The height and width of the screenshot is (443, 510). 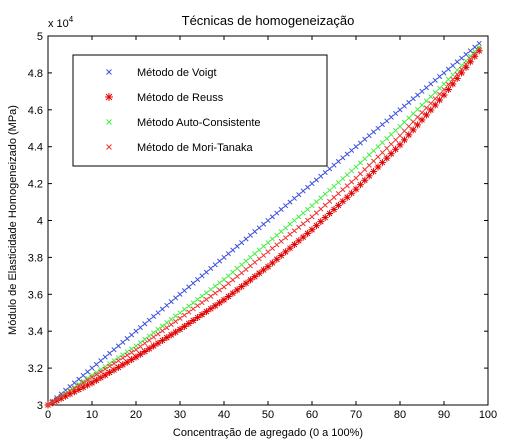 What do you see at coordinates (35, 148) in the screenshot?
I see `y-tick-label: 4.4` at bounding box center [35, 148].